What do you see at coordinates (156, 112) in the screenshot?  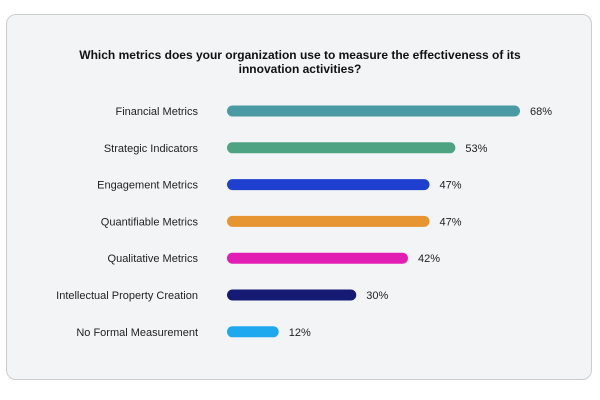 I see `category-label-financial-metrics: Financial Metrics` at bounding box center [156, 112].